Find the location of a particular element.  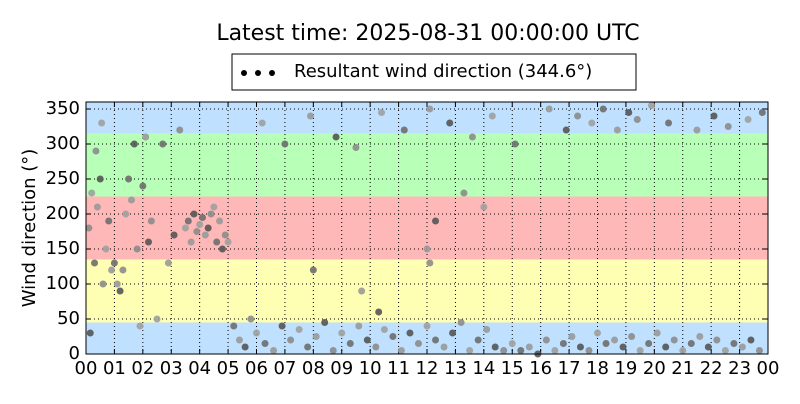

x-tick-label: 08 is located at coordinates (313, 368).